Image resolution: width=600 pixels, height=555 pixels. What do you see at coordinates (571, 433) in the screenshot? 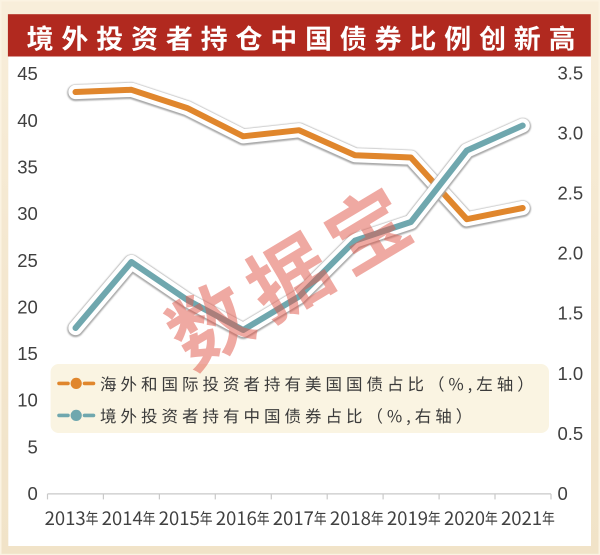
I see `svg-text: 0.5` at bounding box center [571, 433].